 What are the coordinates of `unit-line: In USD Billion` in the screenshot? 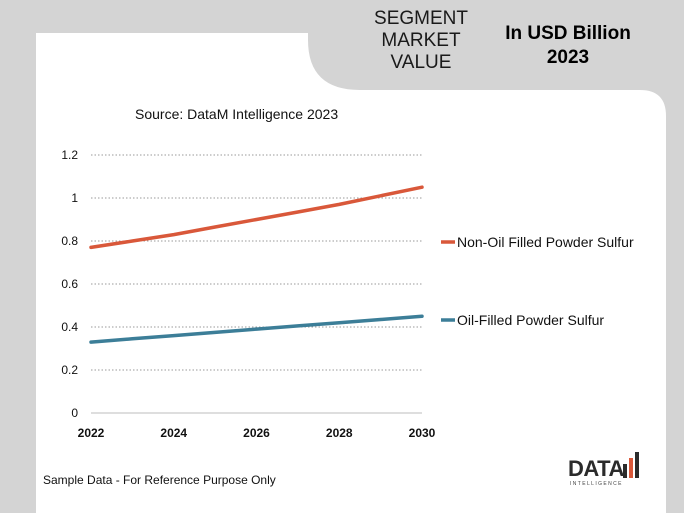 It's located at (568, 33).